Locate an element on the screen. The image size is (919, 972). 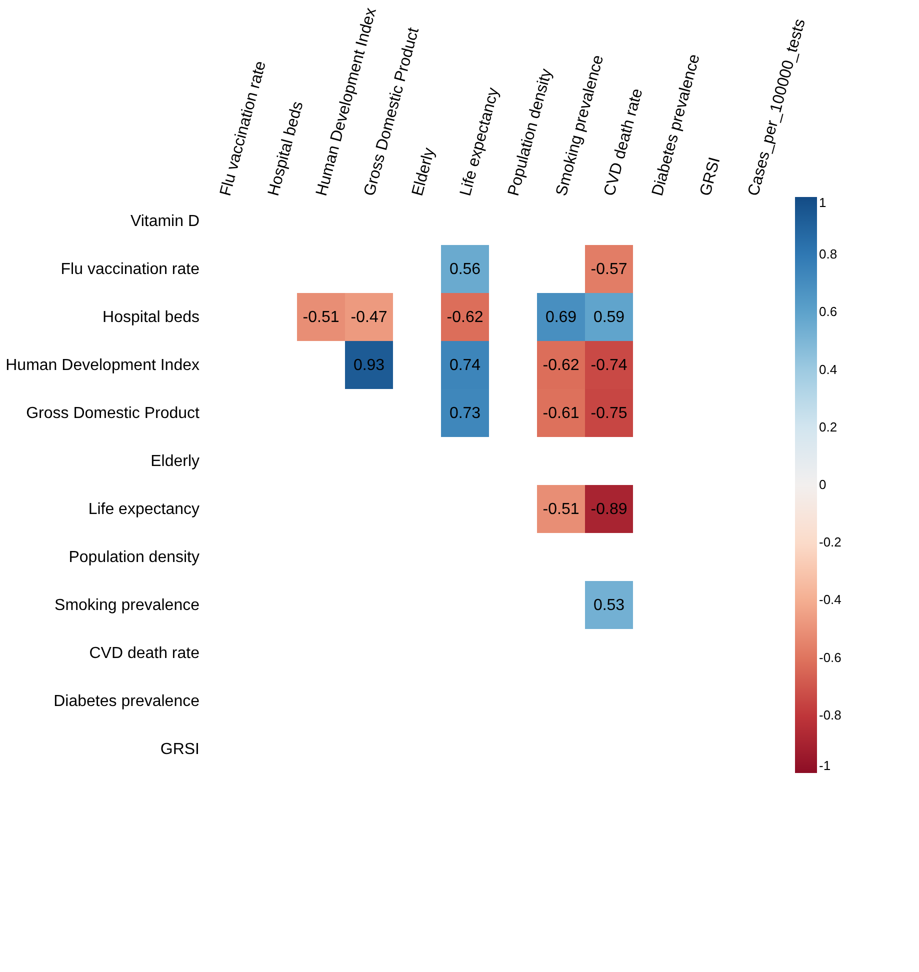
y-tick-label: Elderly is located at coordinates (175, 461).